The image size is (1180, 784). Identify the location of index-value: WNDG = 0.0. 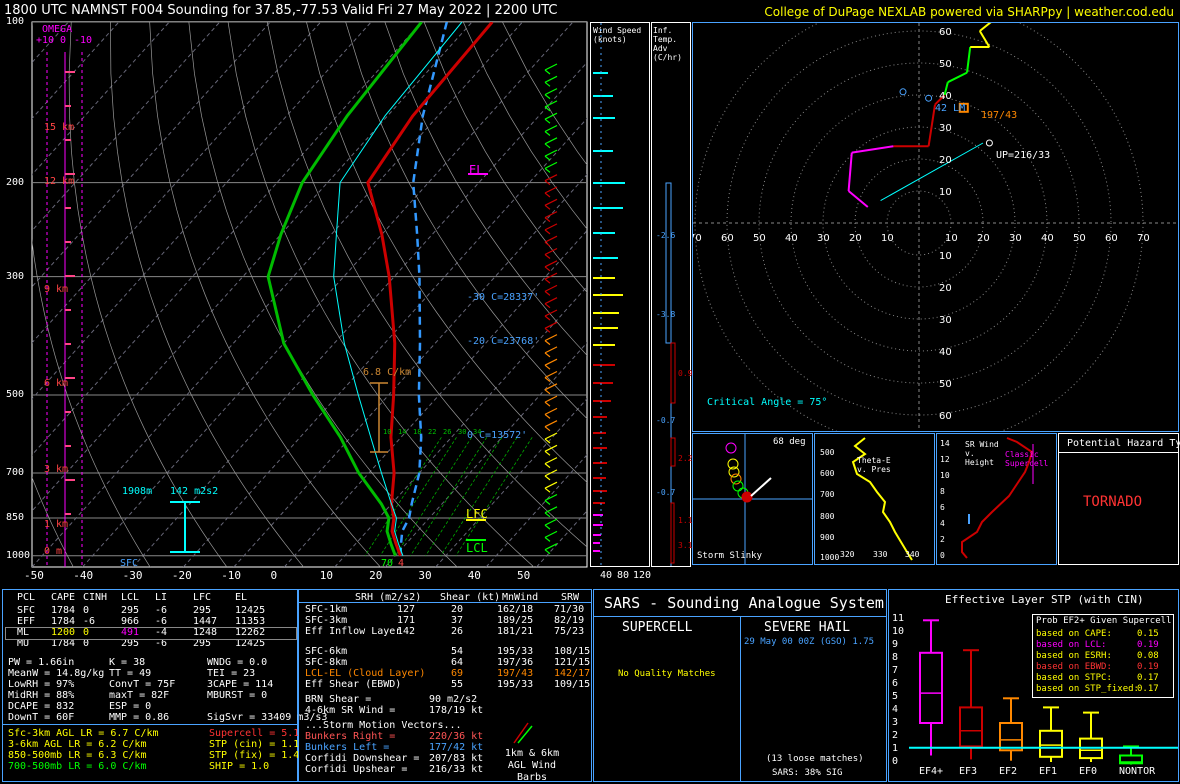
(237, 662).